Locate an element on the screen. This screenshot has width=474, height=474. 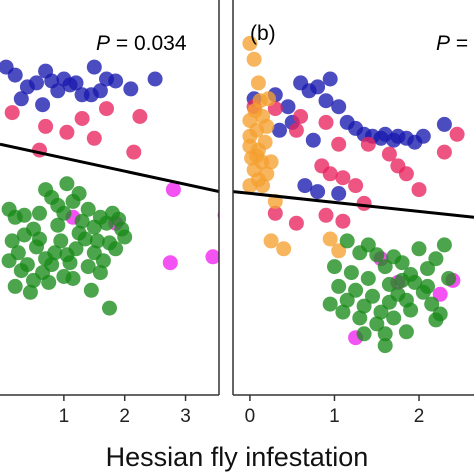
panel-b-tick-label-2: 2 is located at coordinates (419, 416).